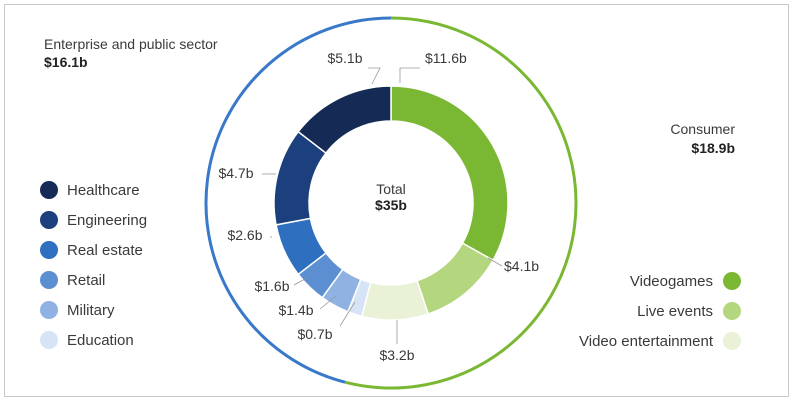 This screenshot has width=795, height=403. What do you see at coordinates (103, 190) in the screenshot?
I see `legend-label-healthcare: Healthcare` at bounding box center [103, 190].